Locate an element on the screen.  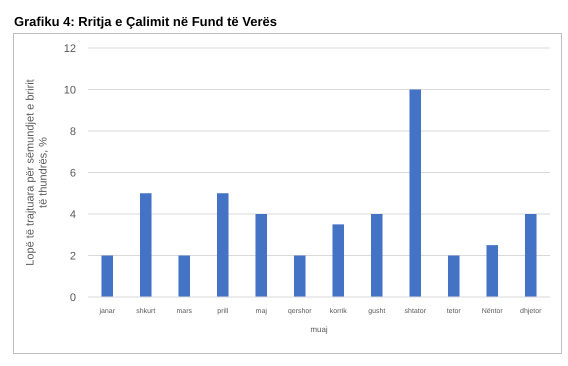
y-tick-label: 0 is located at coordinates (73, 298).